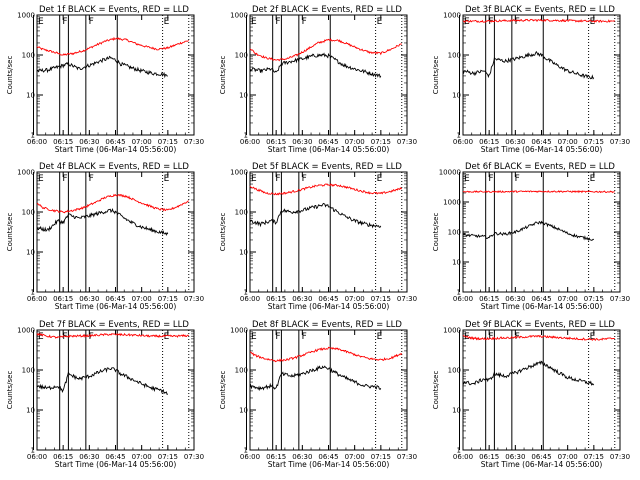 The width and height of the screenshot is (640, 480). Describe the element at coordinates (114, 10) in the screenshot. I see `panel-title: Det 1f BLACK = Events, RED = LLD` at that location.